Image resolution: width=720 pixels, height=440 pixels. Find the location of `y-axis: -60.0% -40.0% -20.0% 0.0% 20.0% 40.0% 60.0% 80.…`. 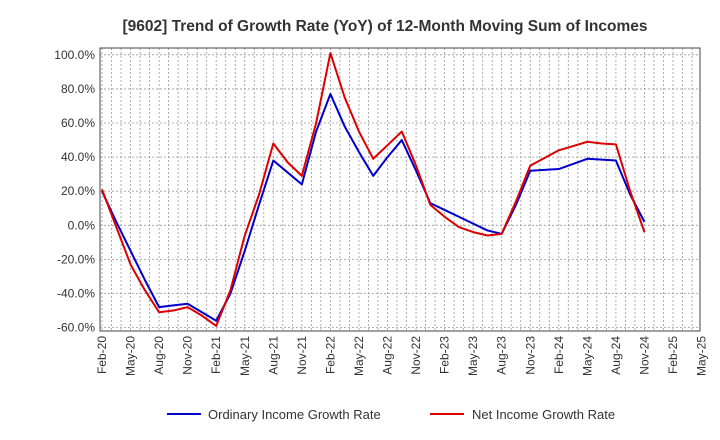

y-axis: -60.0% -40.0% -20.0% 0.0% 20.0% 40.0% 60.0% 80.… is located at coordinates (74, 191).